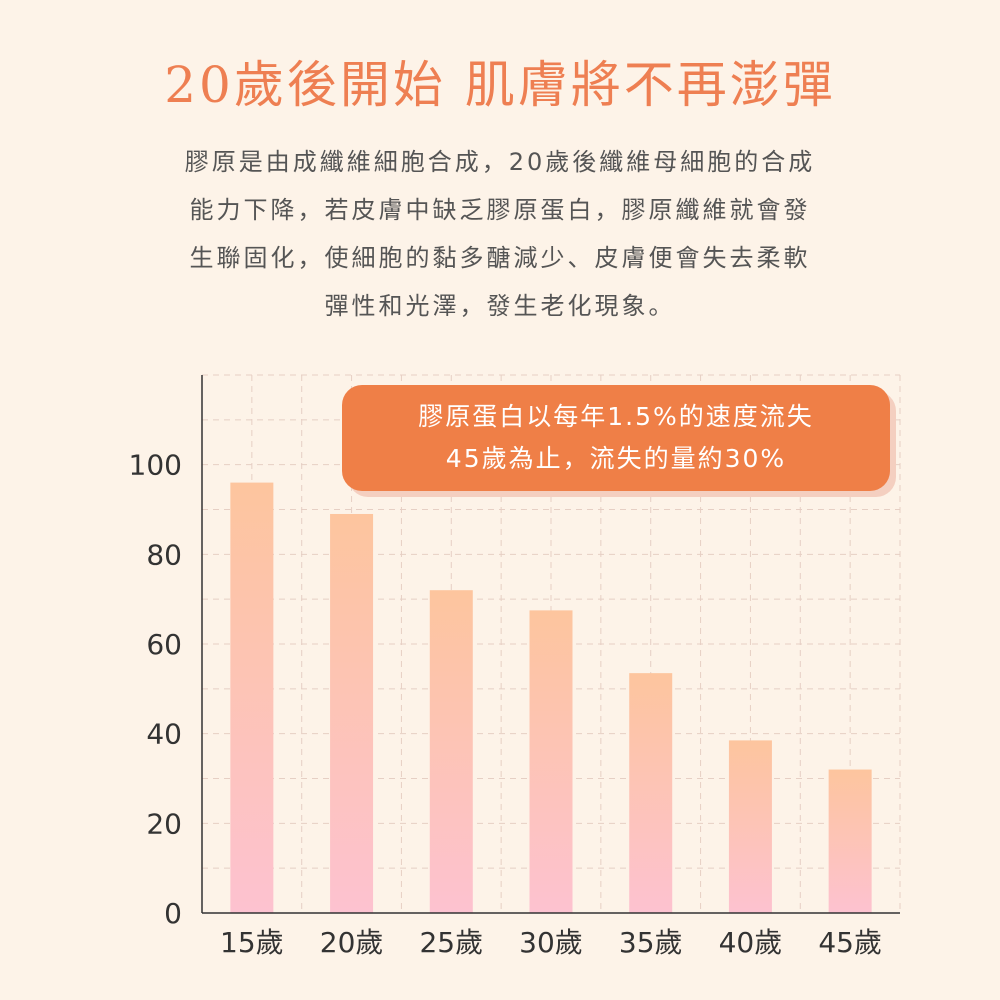 The height and width of the screenshot is (1000, 1000). Describe the element at coordinates (164, 554) in the screenshot. I see `y-tick-label: 80` at that location.